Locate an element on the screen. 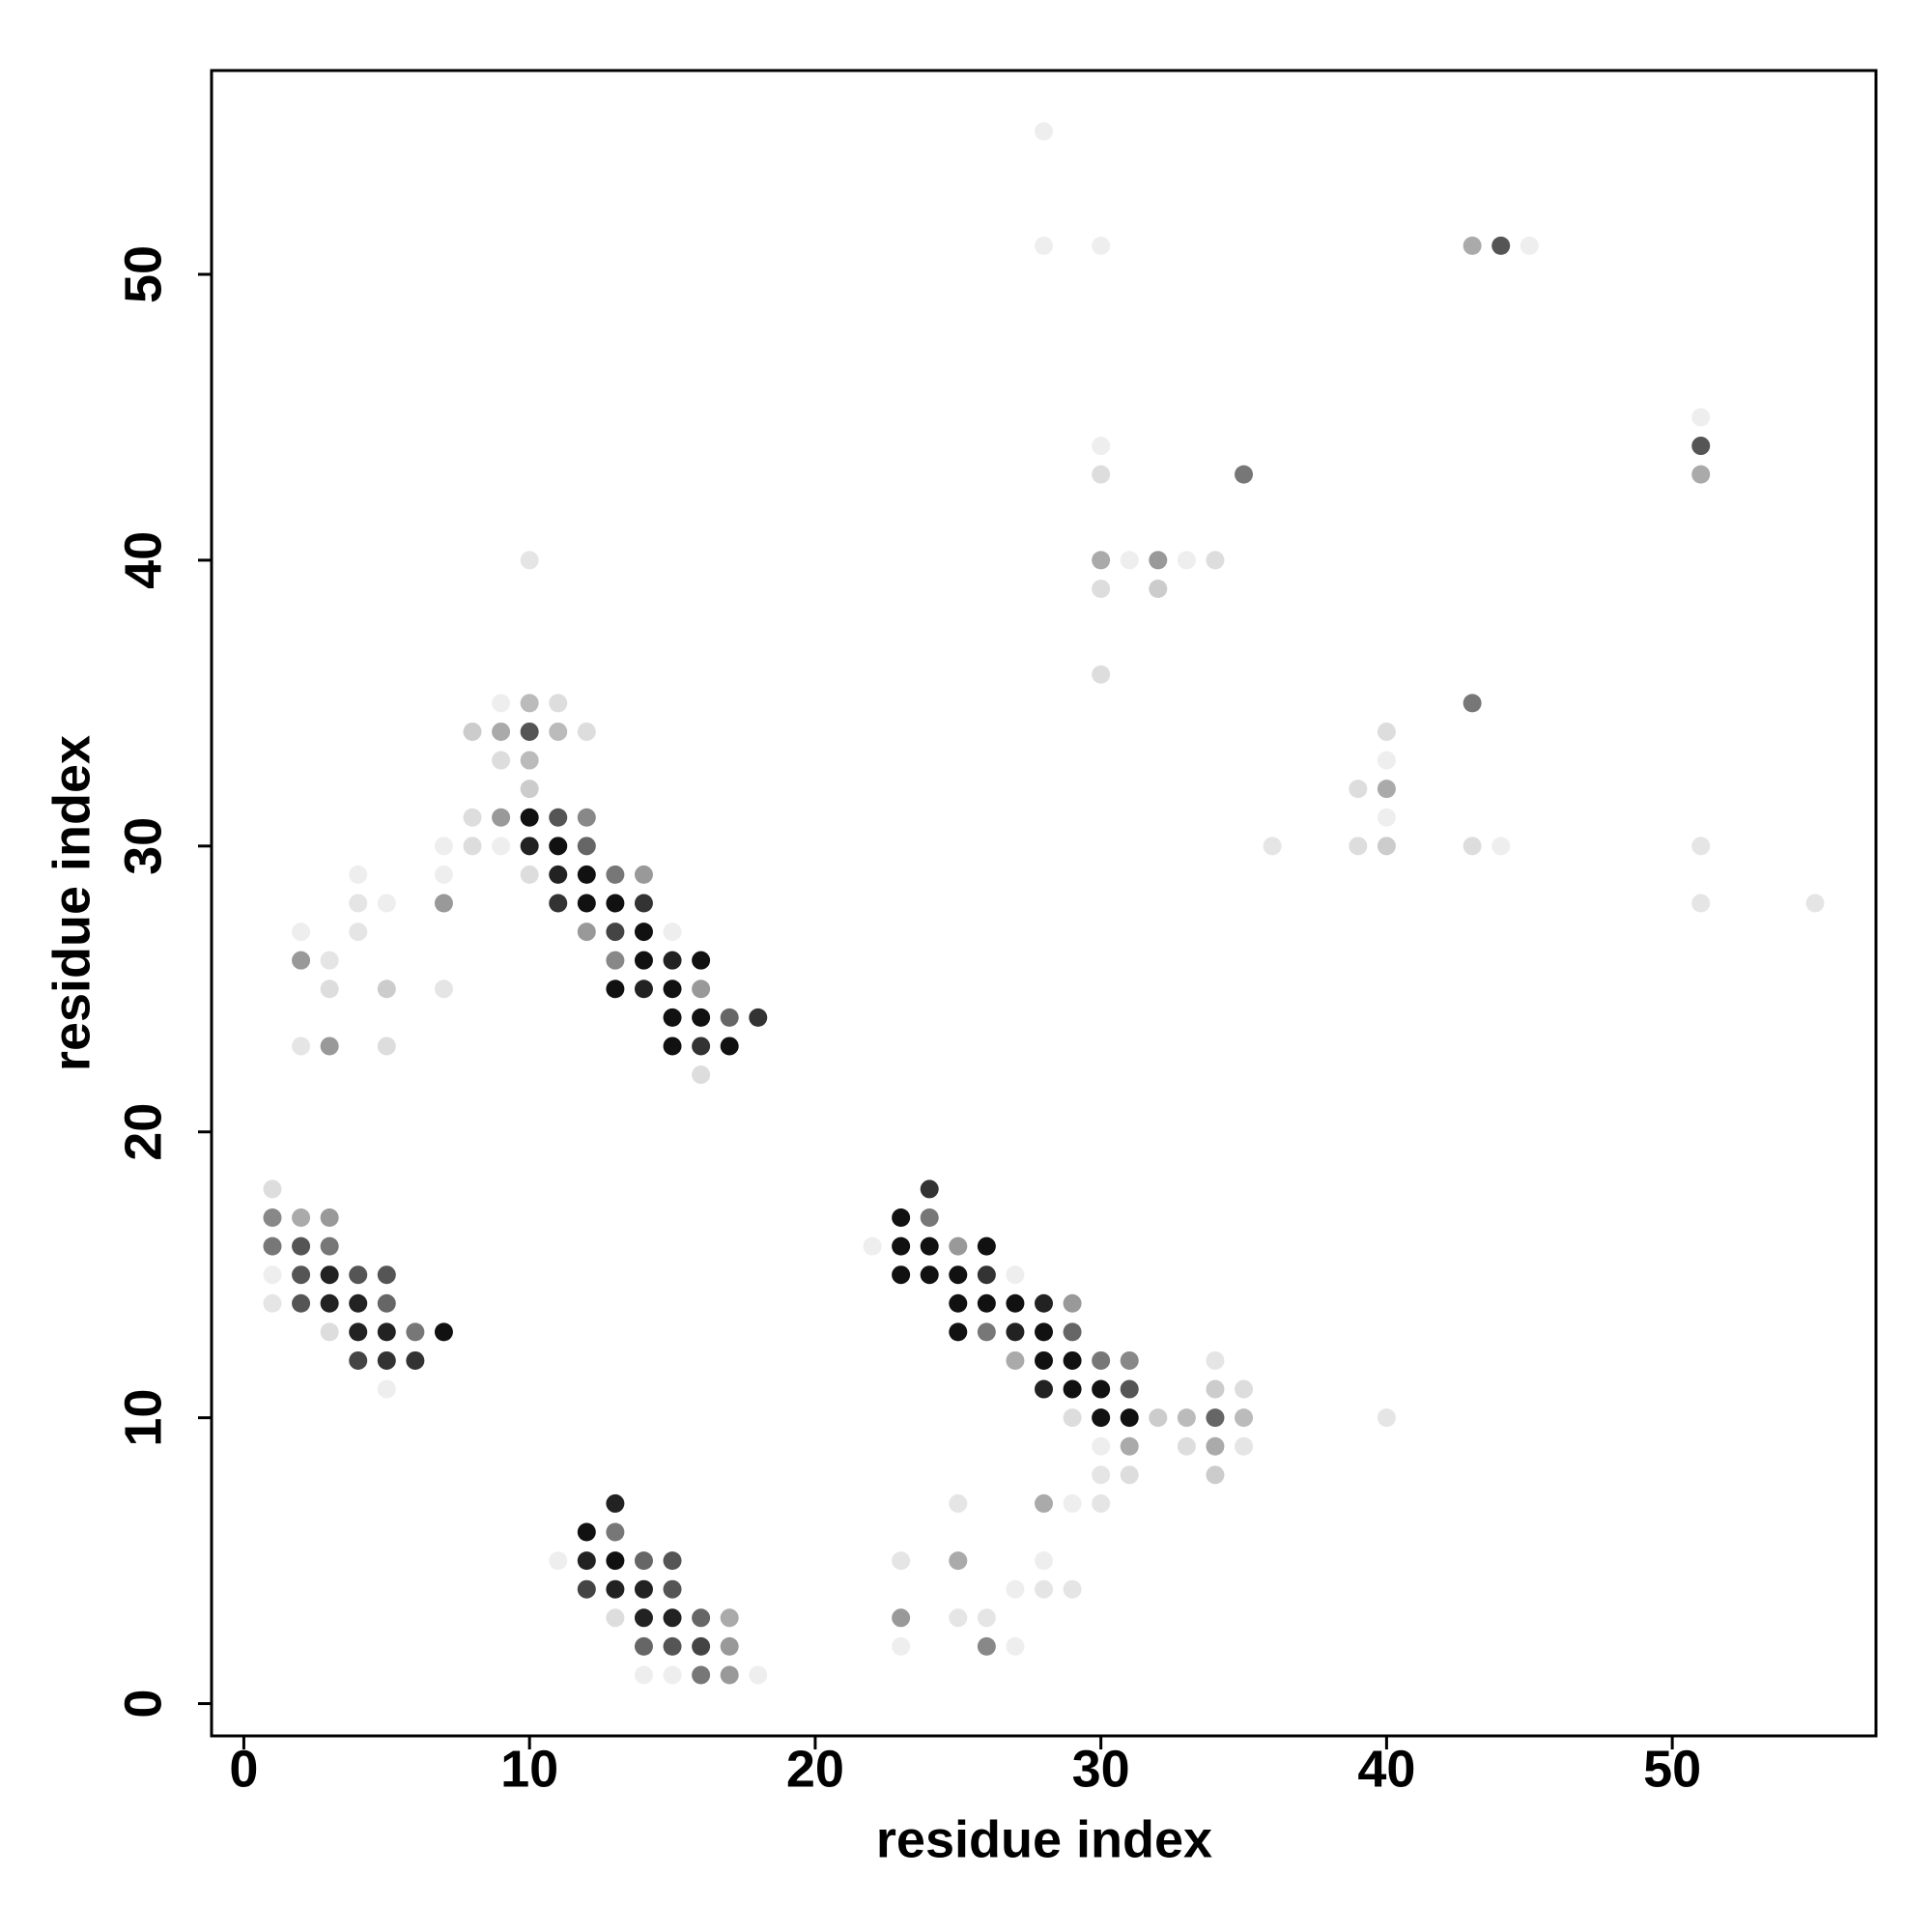  x-tick-label: 10 is located at coordinates (529, 1769).